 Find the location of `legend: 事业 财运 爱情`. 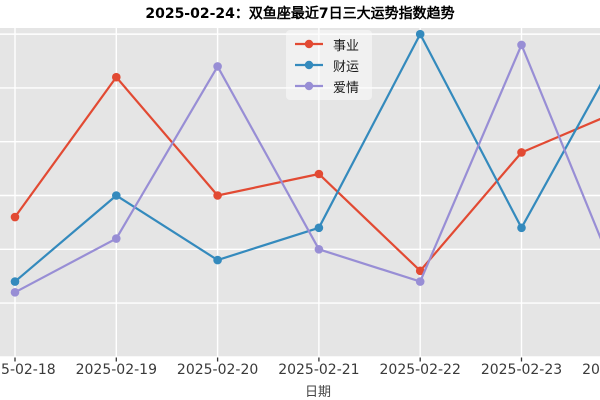

legend: 事业 财运 爱情 is located at coordinates (329, 65).